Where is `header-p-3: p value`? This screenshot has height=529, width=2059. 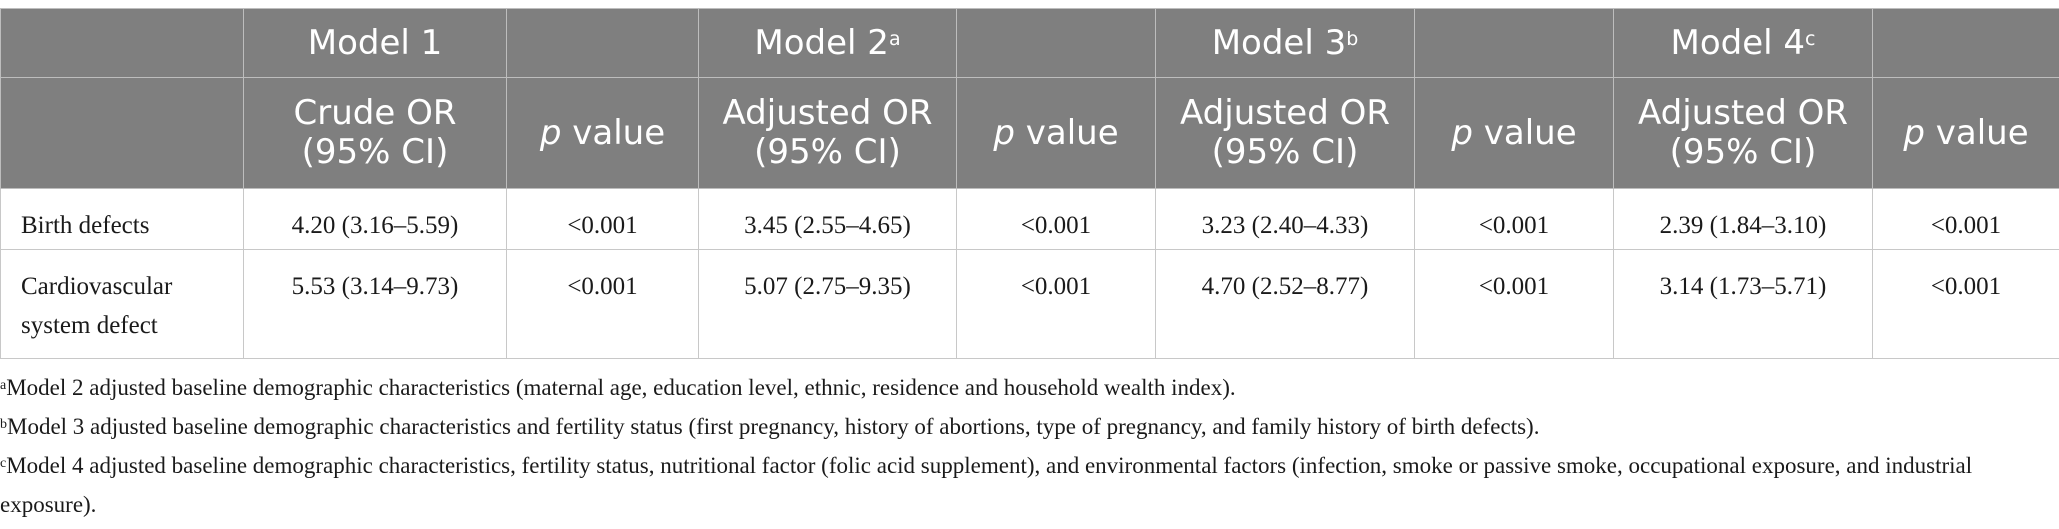 header-p-3: p value is located at coordinates (1514, 133).